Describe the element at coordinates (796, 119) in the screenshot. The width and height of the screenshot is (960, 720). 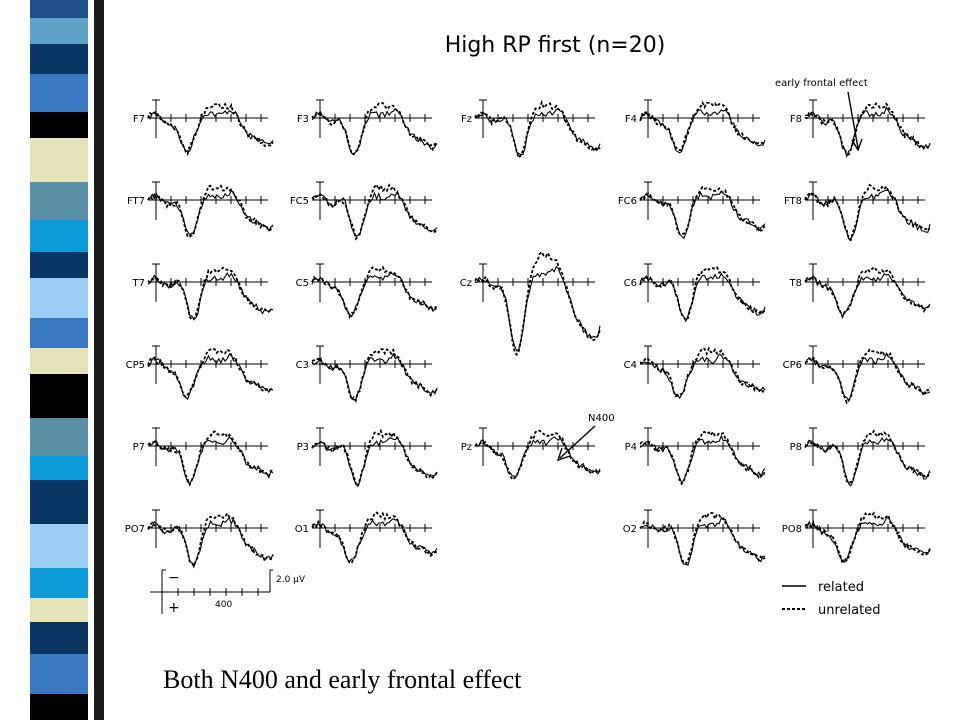
I see `electrode-label: F8` at that location.